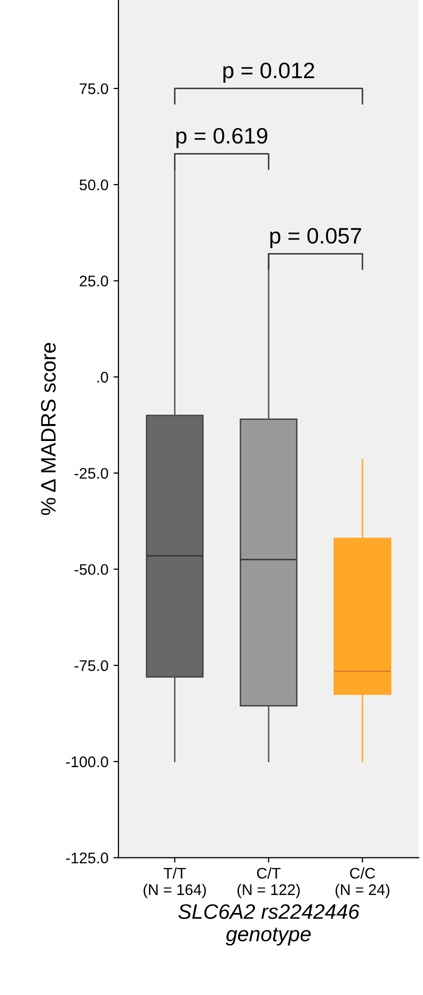  Describe the element at coordinates (269, 925) in the screenshot. I see `x-axis-title: SLC6A2 rs2242446 genotype` at that location.